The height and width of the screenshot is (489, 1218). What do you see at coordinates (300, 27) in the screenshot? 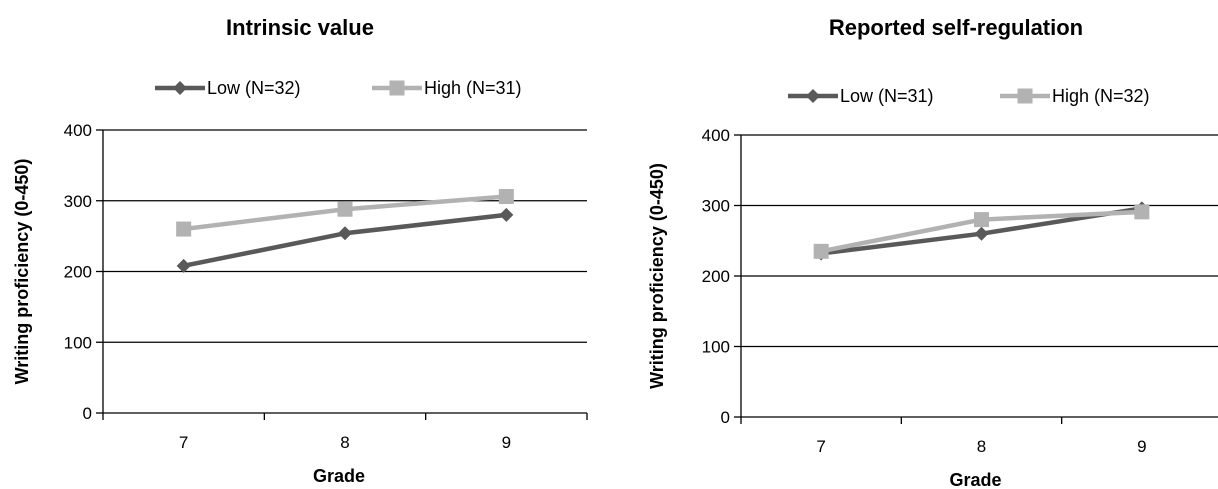
I see `chart-title: Intrinsic value` at bounding box center [300, 27].